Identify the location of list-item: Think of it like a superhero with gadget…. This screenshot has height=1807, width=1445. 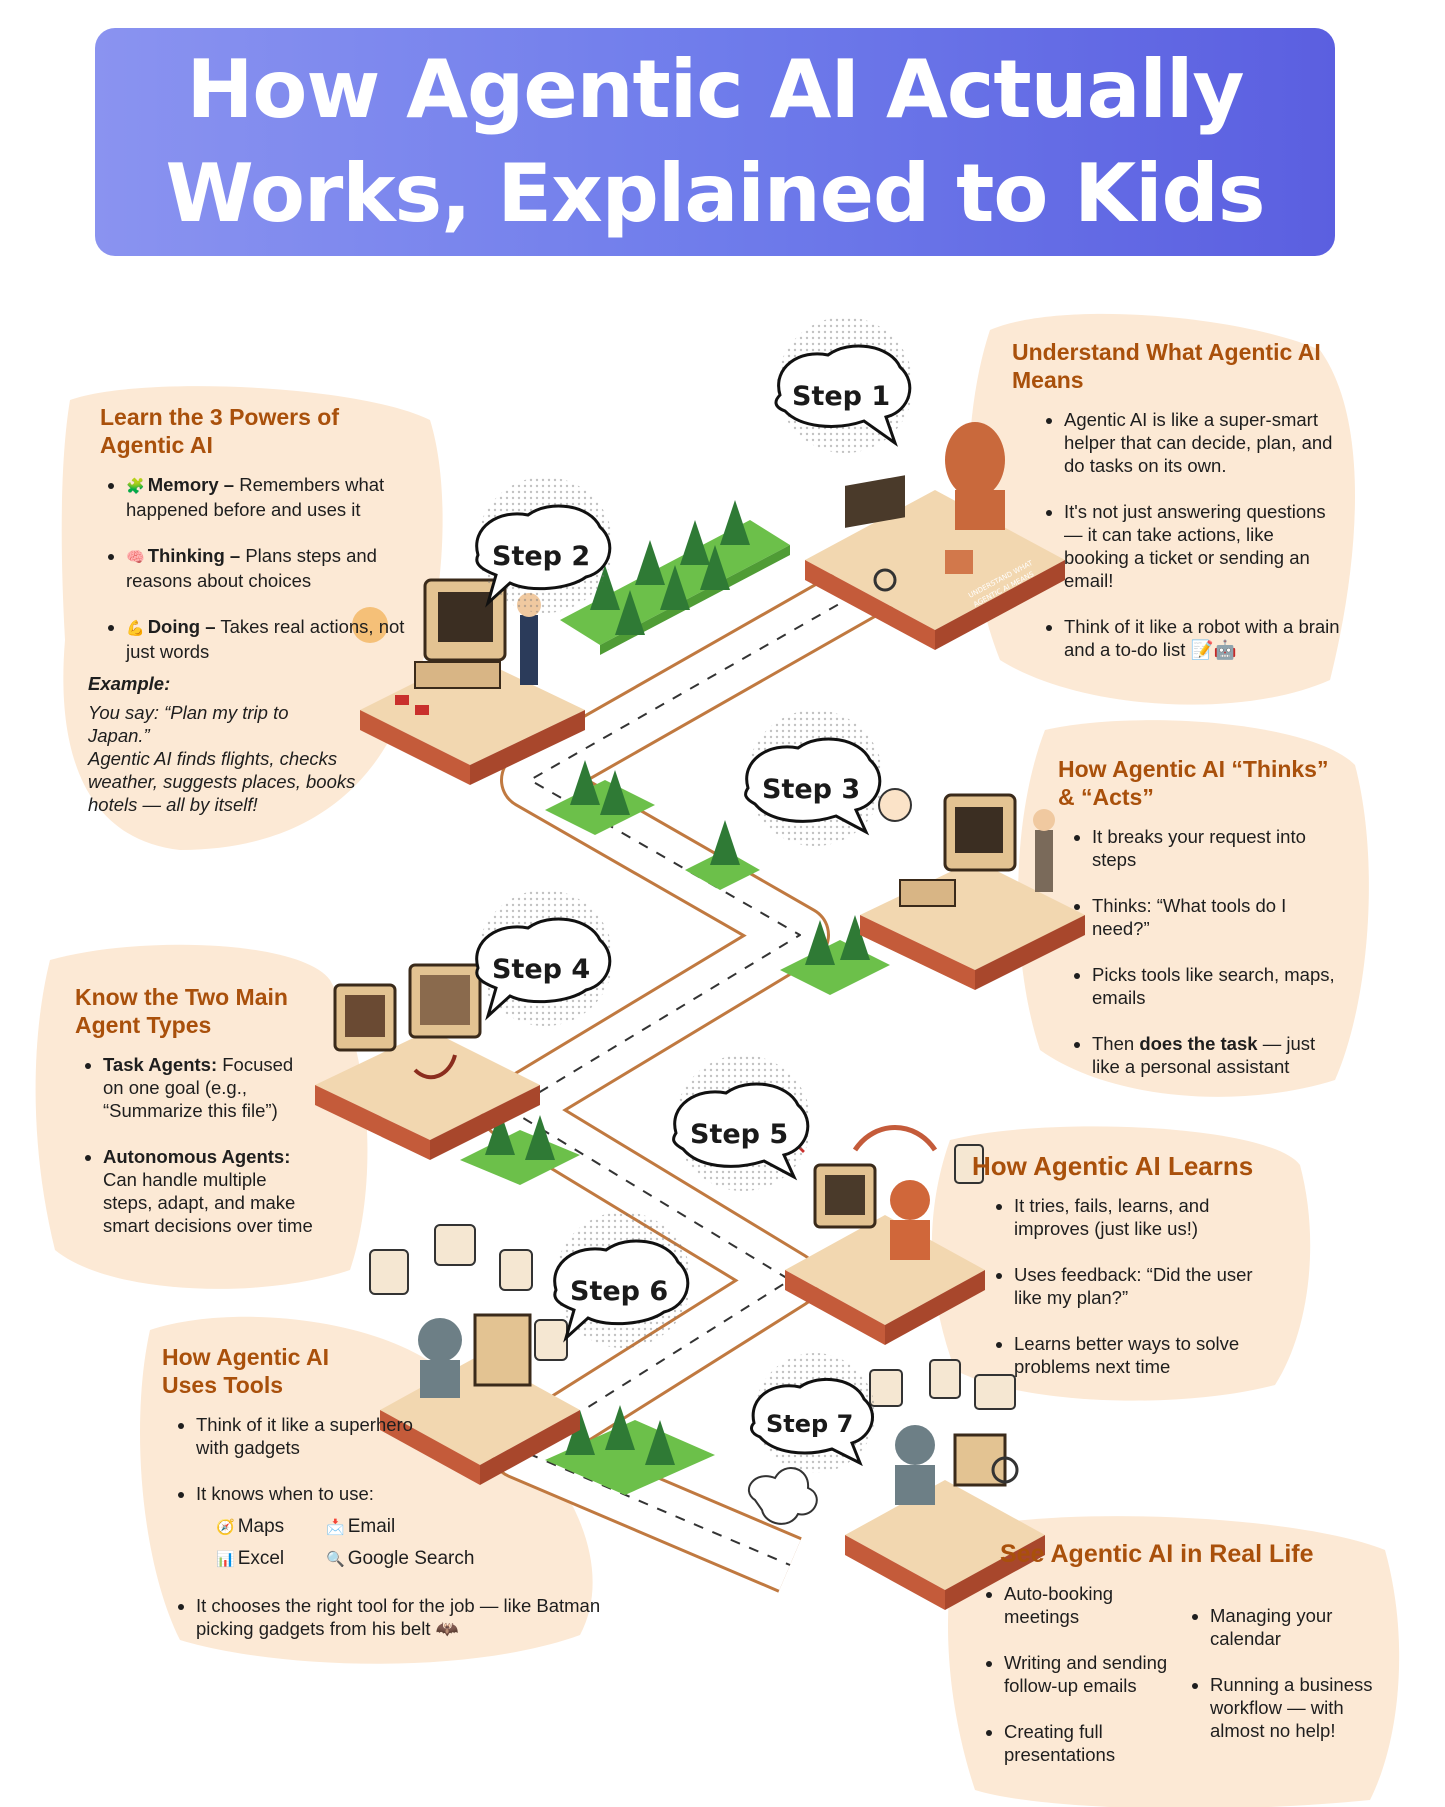
(318, 1436).